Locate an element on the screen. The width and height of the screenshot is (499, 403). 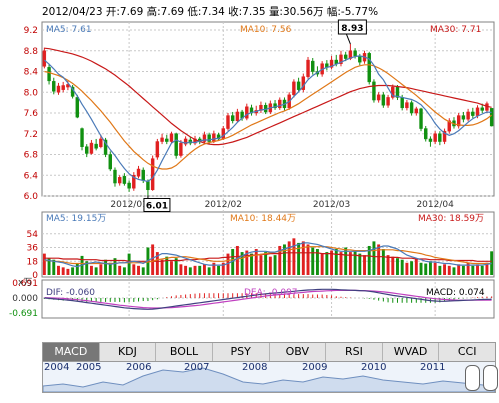
macd-y-tick: 0.691 is located at coordinates (25, 284).